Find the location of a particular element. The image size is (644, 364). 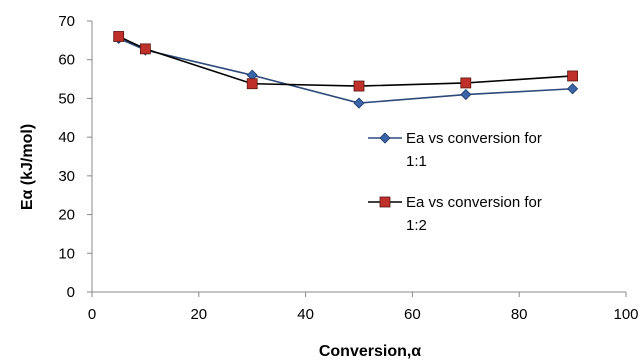

y-tick-label: 40 is located at coordinates (66, 137).